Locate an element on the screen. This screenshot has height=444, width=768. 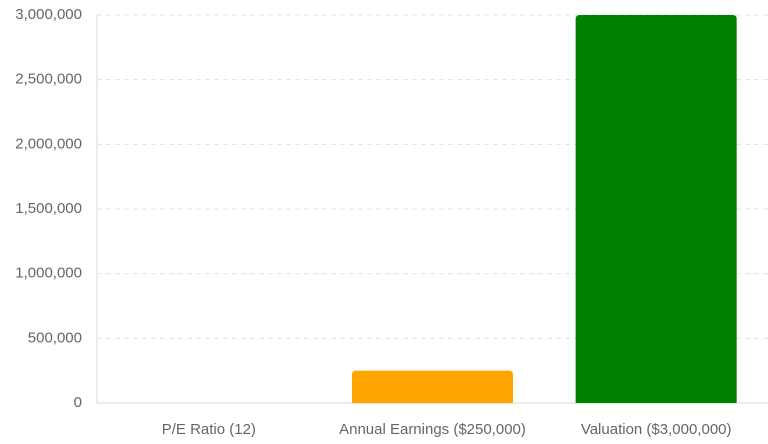
y-tick-label: 500,000 is located at coordinates (55, 337).